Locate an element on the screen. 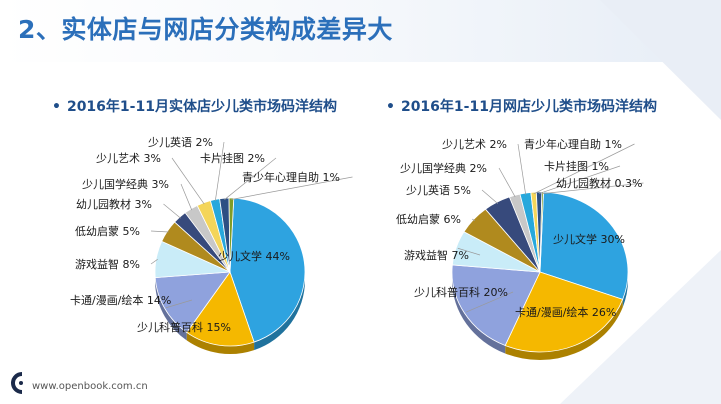 This screenshot has width=721, height=404. pie-data-label: 少儿英语 5% is located at coordinates (438, 190).